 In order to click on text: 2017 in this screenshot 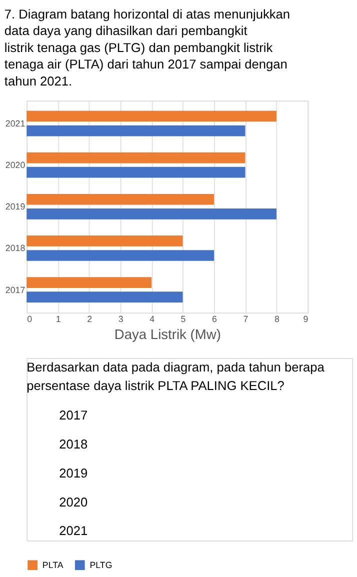, I will do `click(73, 415)`.